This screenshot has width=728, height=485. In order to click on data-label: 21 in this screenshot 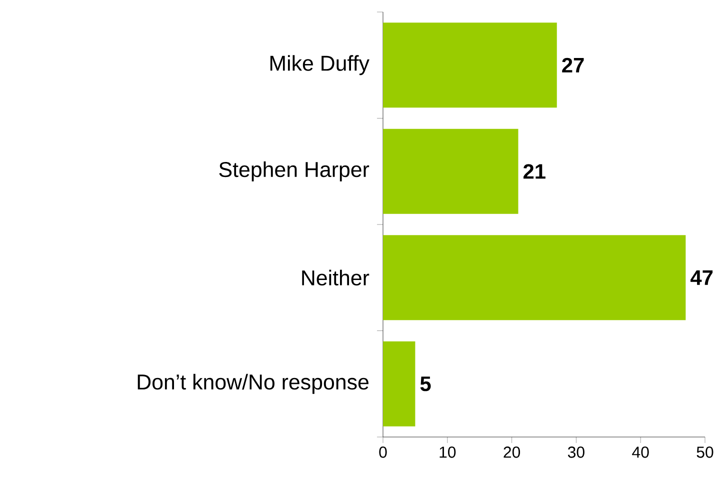, I will do `click(534, 171)`.